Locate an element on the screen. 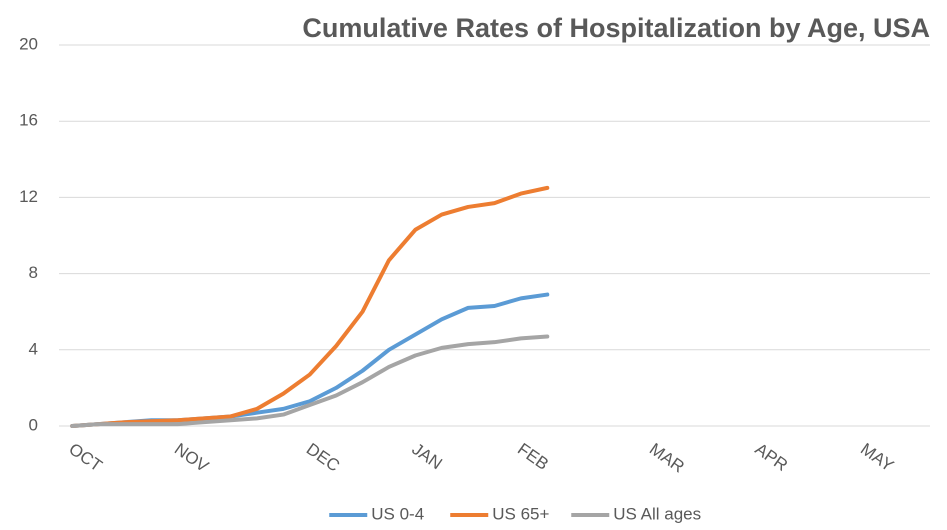 The width and height of the screenshot is (947, 530). x-tick-label: OCT is located at coordinates (85, 457).